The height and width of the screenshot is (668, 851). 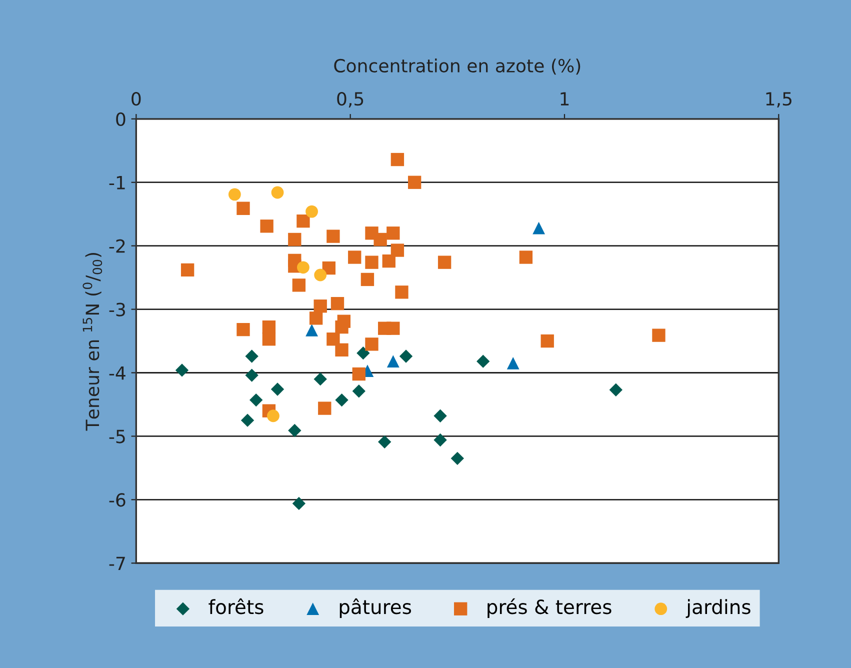 I want to click on y-axis-title: Teneur en $^{15}$N ($^{0}$/$_{00}$), so click(x=92, y=342).